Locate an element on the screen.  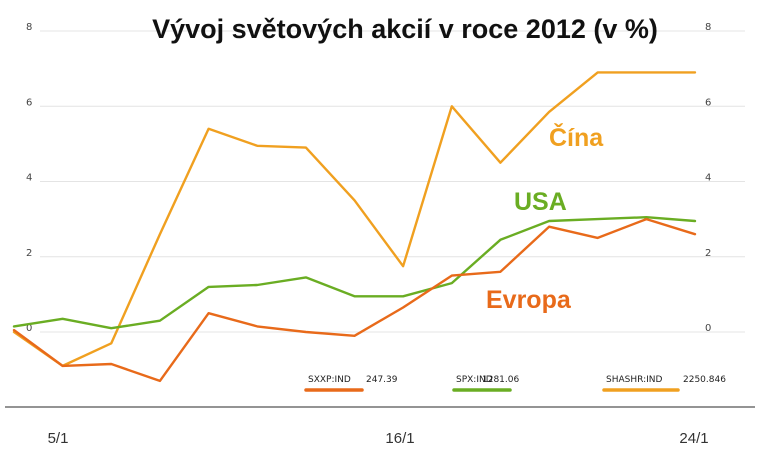
y-tick-label-left: 4 is located at coordinates (29, 178).